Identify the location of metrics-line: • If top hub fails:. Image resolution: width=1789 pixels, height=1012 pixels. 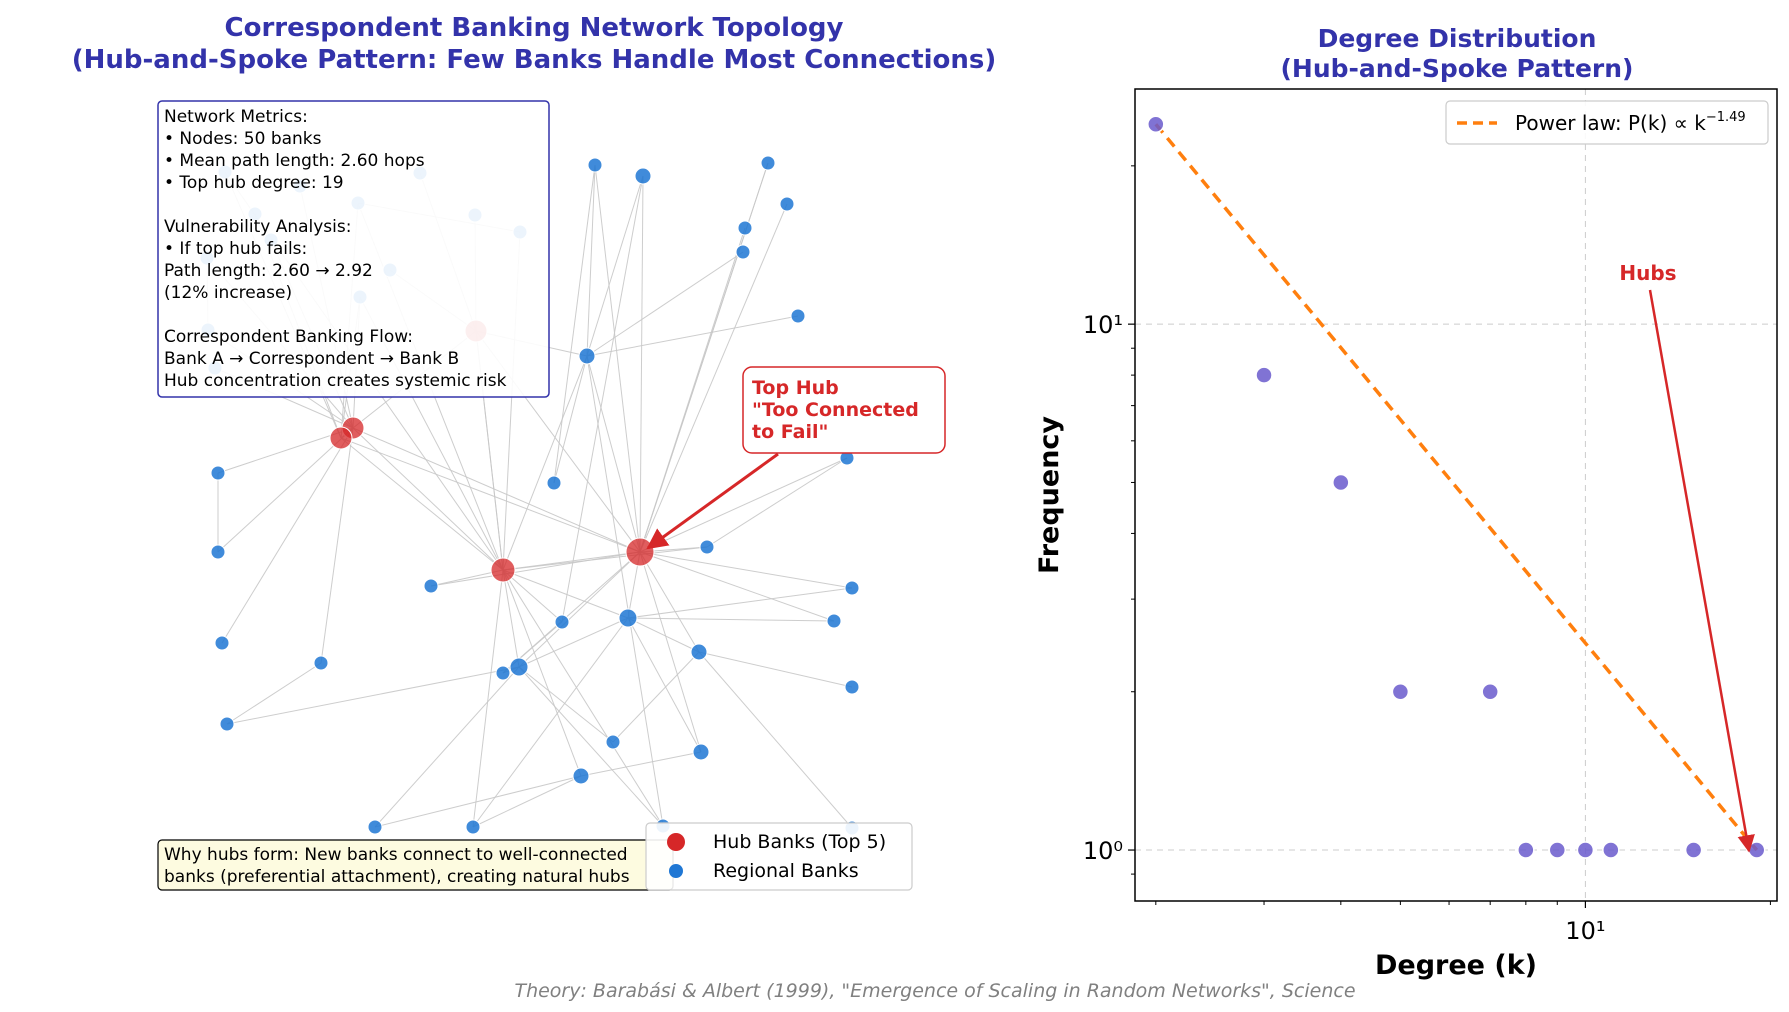
(235, 249).